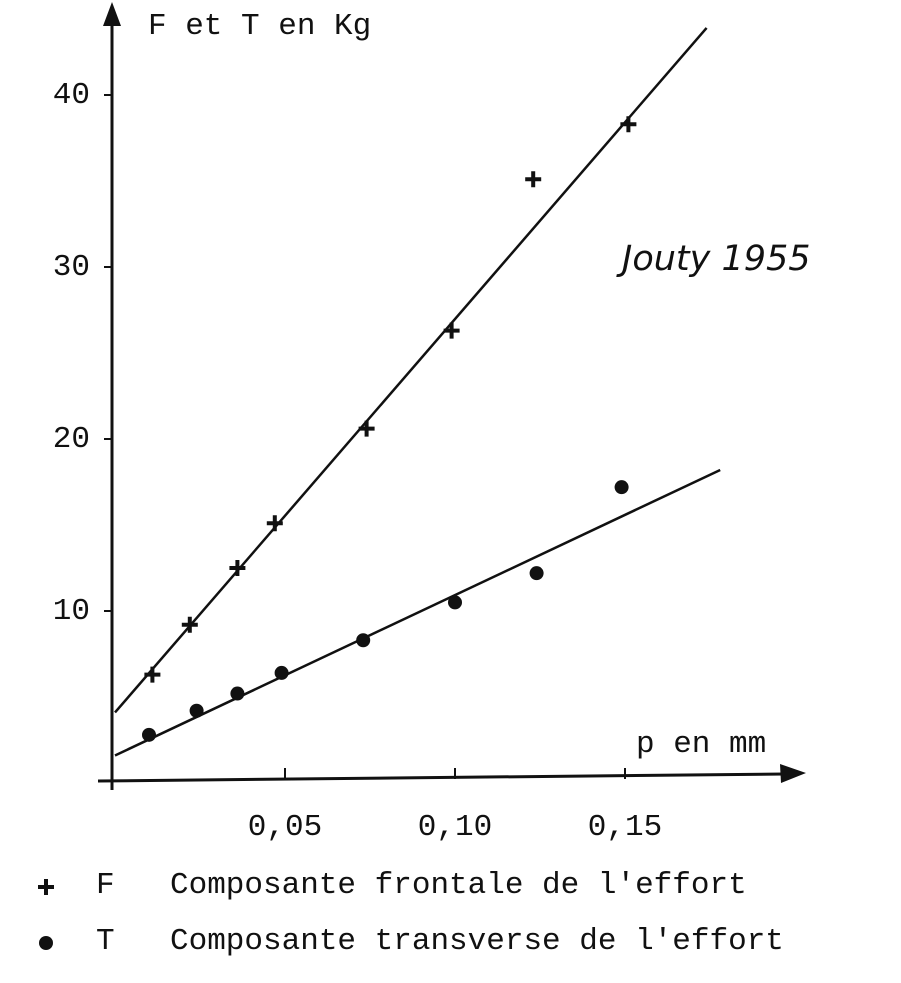  Describe the element at coordinates (71, 439) in the screenshot. I see `y-tick-label: 20` at that location.